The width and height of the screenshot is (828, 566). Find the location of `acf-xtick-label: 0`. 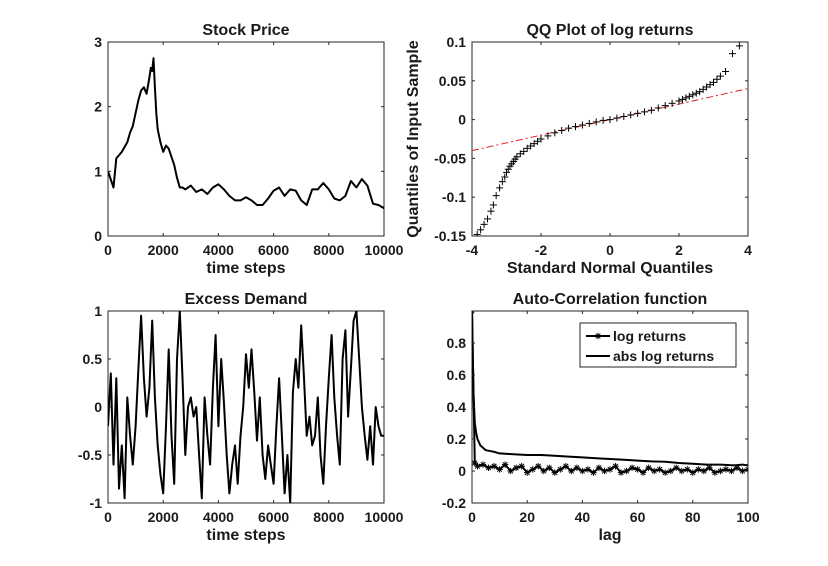

acf-xtick-label: 0 is located at coordinates (472, 517).